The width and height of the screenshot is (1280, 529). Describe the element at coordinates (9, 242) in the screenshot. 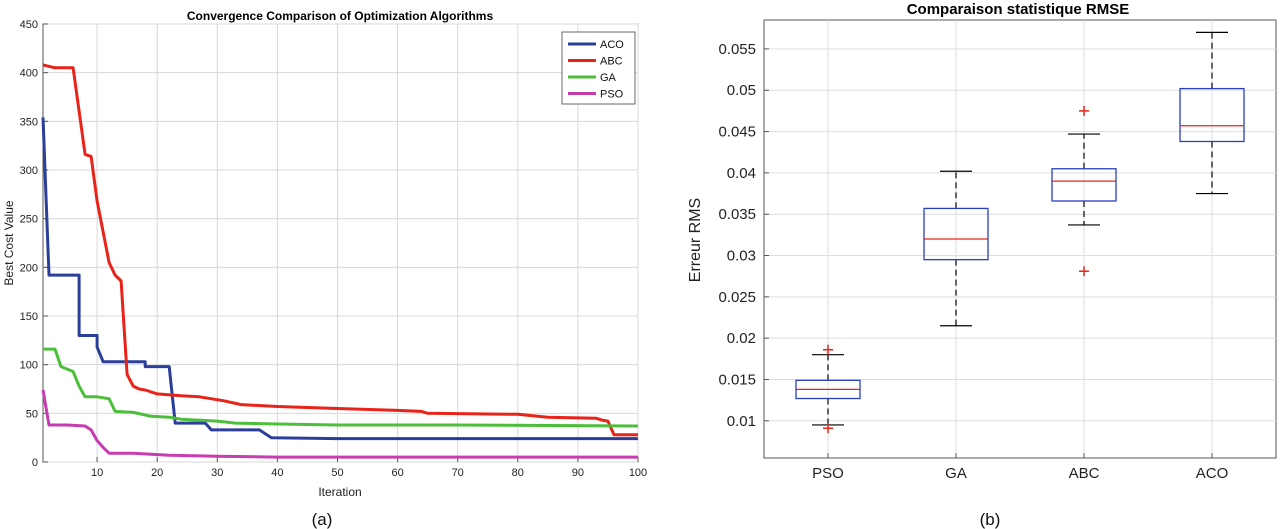

I see `convergence-y-label: Best Cost Value` at that location.